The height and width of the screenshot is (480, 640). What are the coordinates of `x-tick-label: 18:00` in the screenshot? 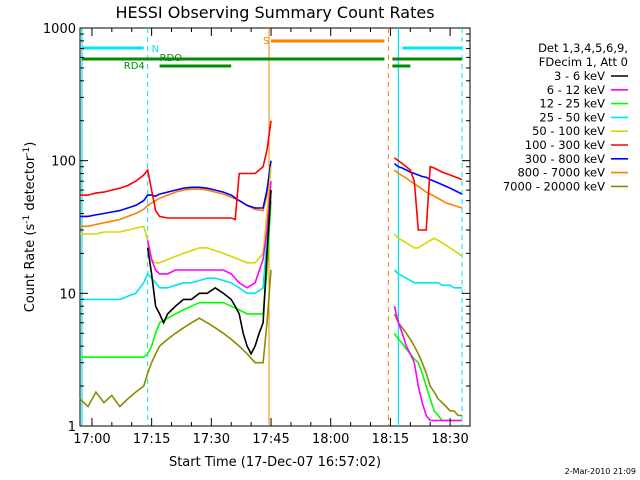 It's located at (330, 439).